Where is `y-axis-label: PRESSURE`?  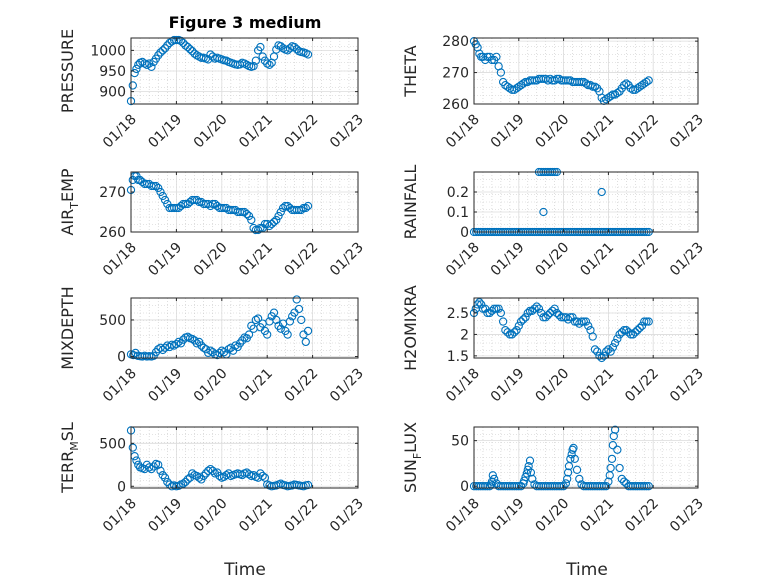
y-axis-label: PRESSURE is located at coordinates (67, 71).